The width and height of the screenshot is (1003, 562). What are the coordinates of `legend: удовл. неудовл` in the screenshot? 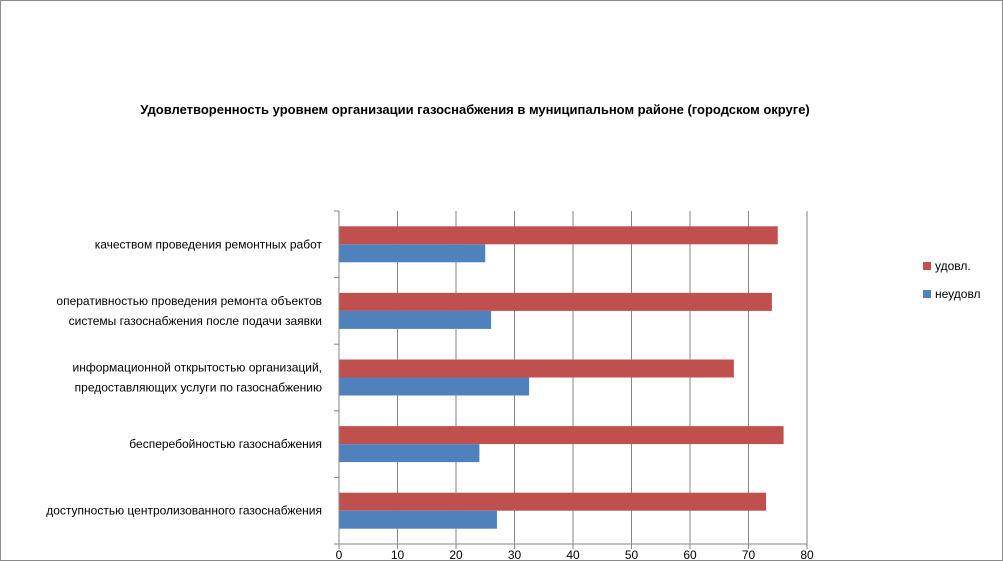 It's located at (952, 280).